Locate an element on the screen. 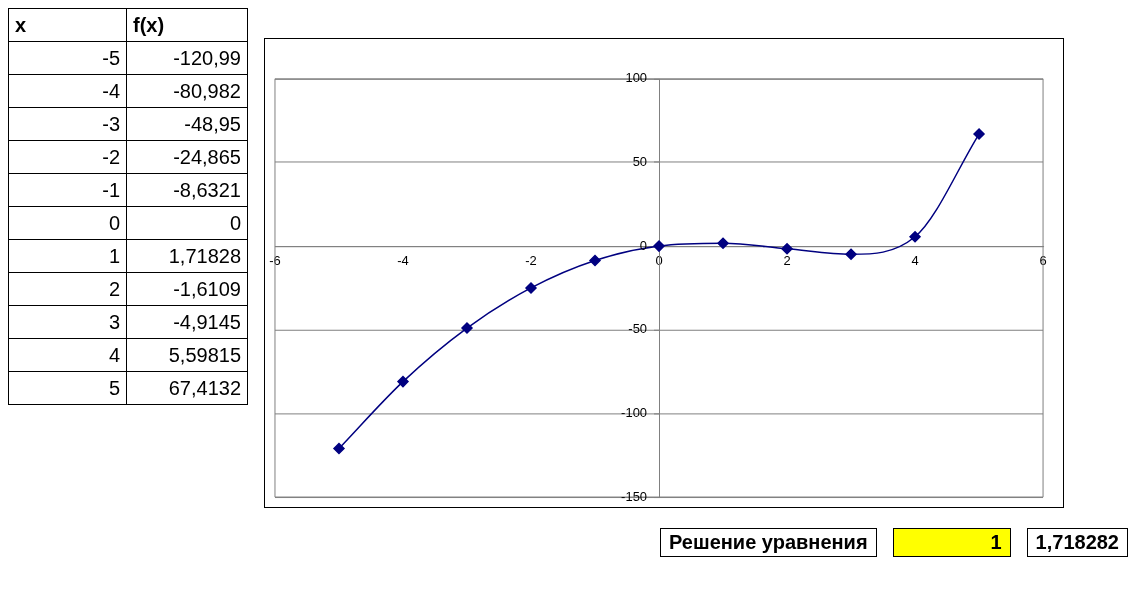 The image size is (1137, 601). text: 3 is located at coordinates (67, 322).